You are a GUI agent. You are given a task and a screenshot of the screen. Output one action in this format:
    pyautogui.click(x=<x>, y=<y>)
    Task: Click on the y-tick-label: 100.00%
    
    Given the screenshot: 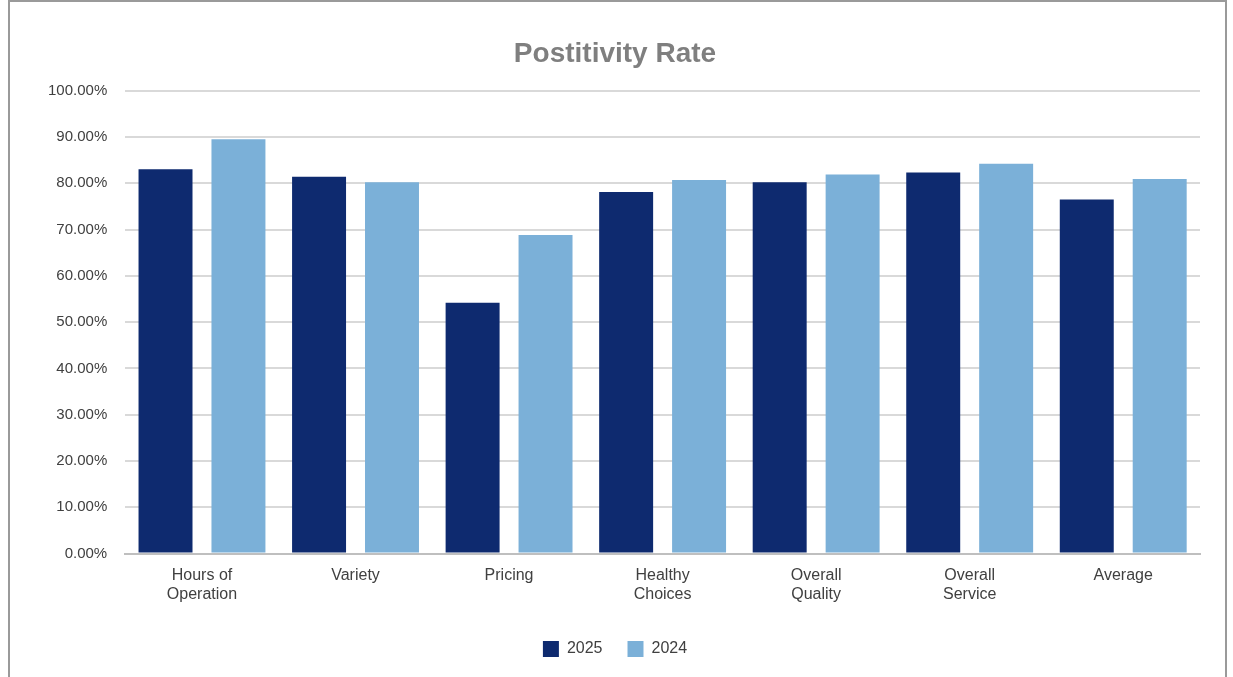 What is the action you would take?
    pyautogui.click(x=78, y=89)
    